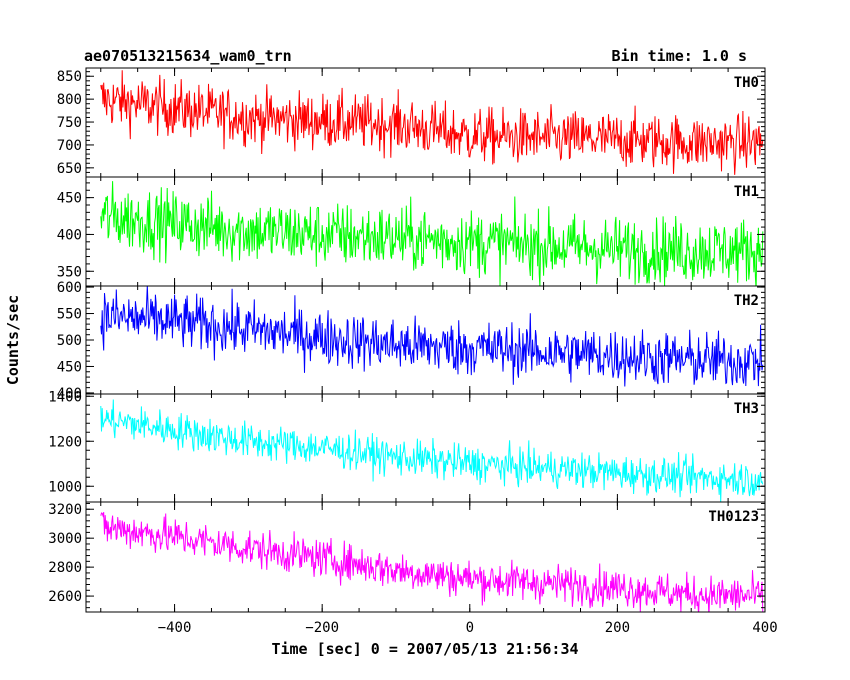 The width and height of the screenshot is (850, 680). I want to click on y-tick-label: 2800, so click(65, 568).